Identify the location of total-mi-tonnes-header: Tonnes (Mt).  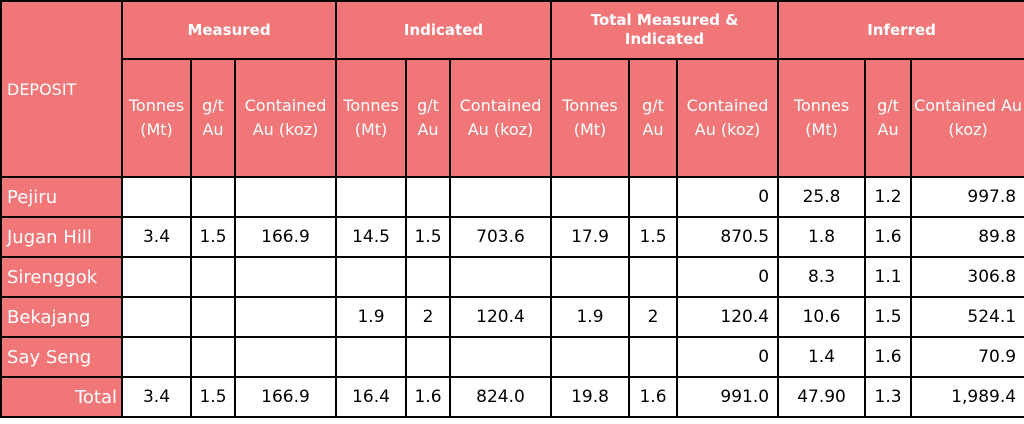
(590, 118).